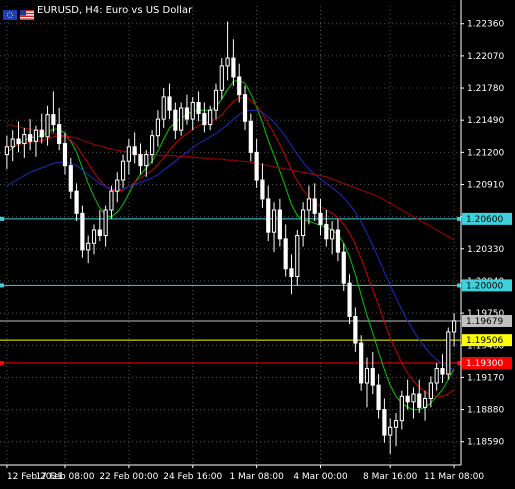  Describe the element at coordinates (485, 250) in the screenshot. I see `price-tick-label: 1.20330` at that location.